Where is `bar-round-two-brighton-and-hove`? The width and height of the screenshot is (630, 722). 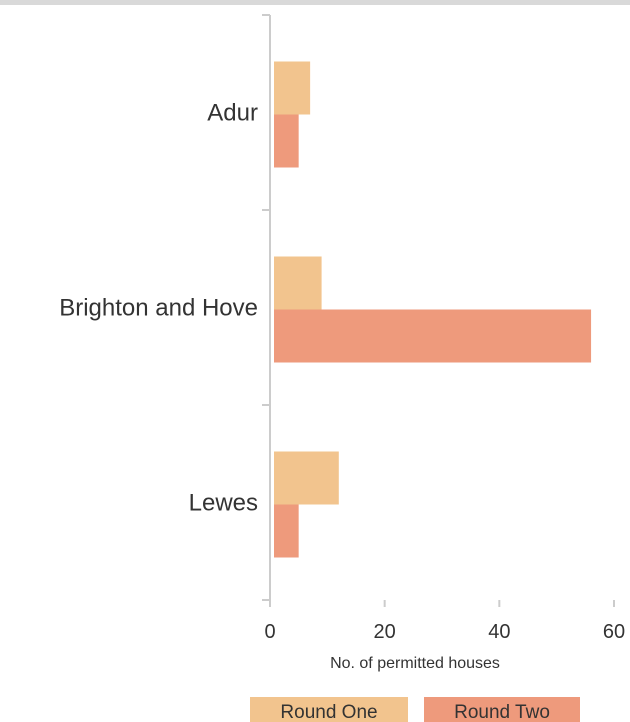 bar-round-two-brighton-and-hove is located at coordinates (433, 336).